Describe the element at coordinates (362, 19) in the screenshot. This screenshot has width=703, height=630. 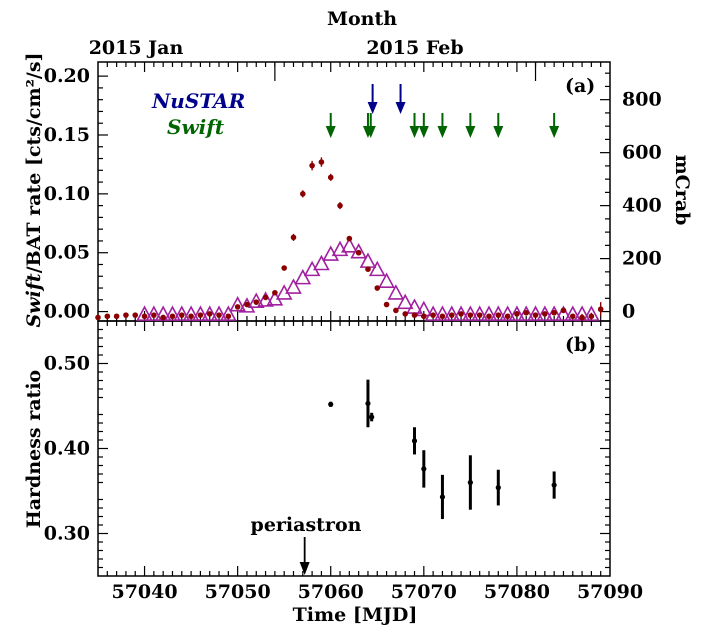
I see `top-axis-title: Month` at that location.